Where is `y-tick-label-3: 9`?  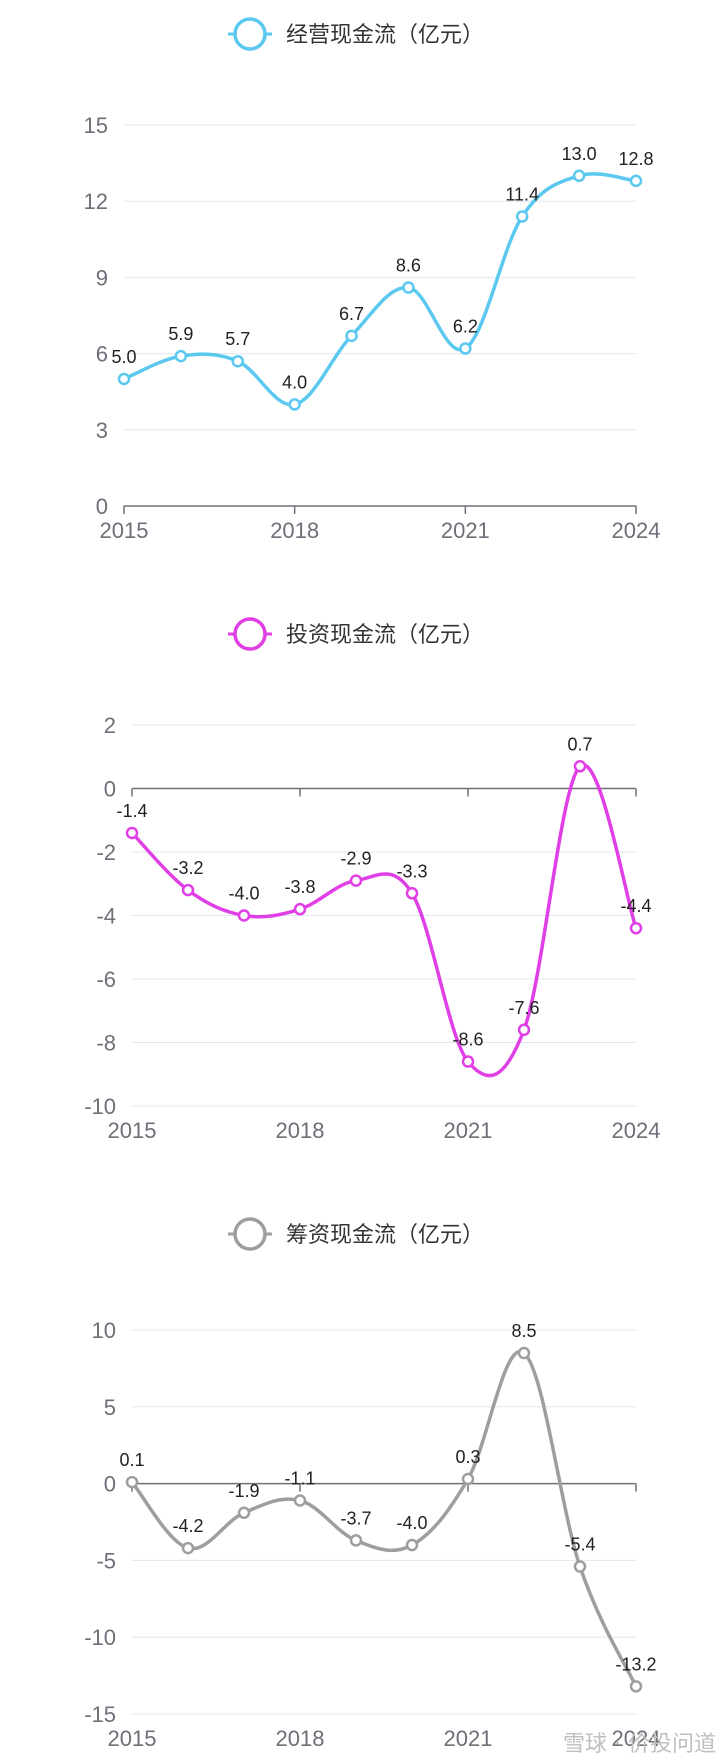
y-tick-label-3: 9 is located at coordinates (102, 277).